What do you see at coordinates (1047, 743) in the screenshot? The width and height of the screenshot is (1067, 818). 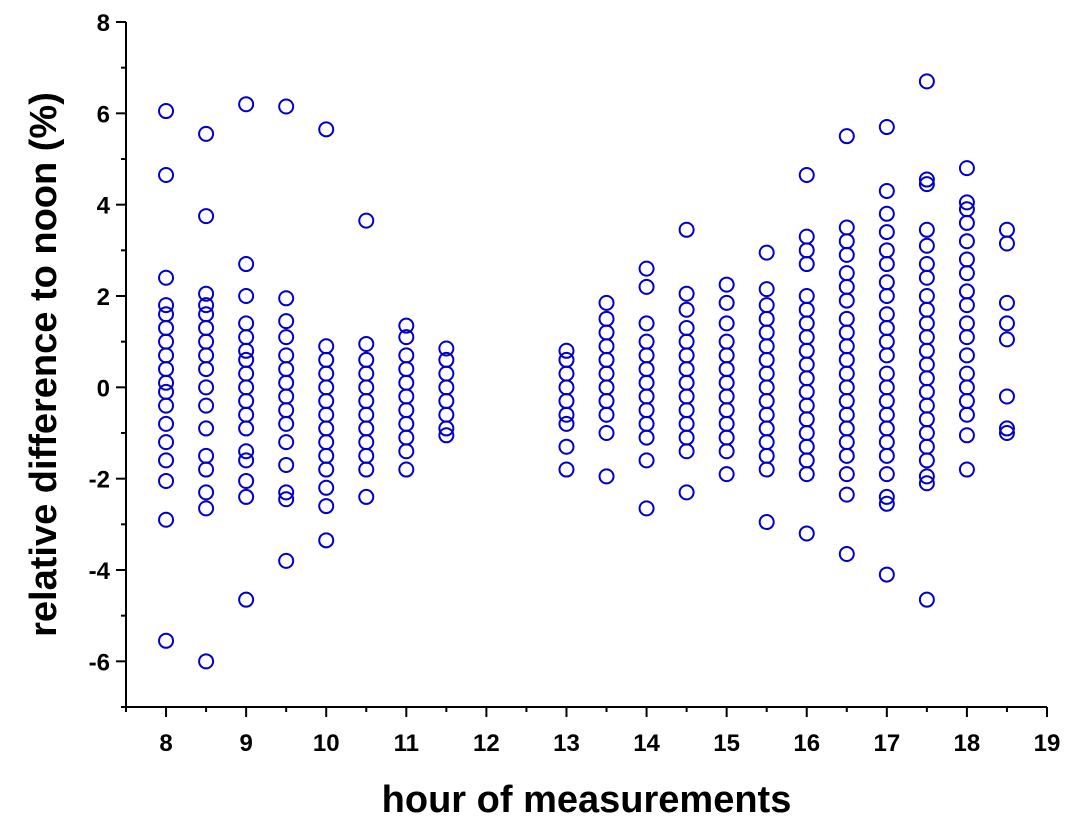 I see `x-tick-label: 19` at bounding box center [1047, 743].